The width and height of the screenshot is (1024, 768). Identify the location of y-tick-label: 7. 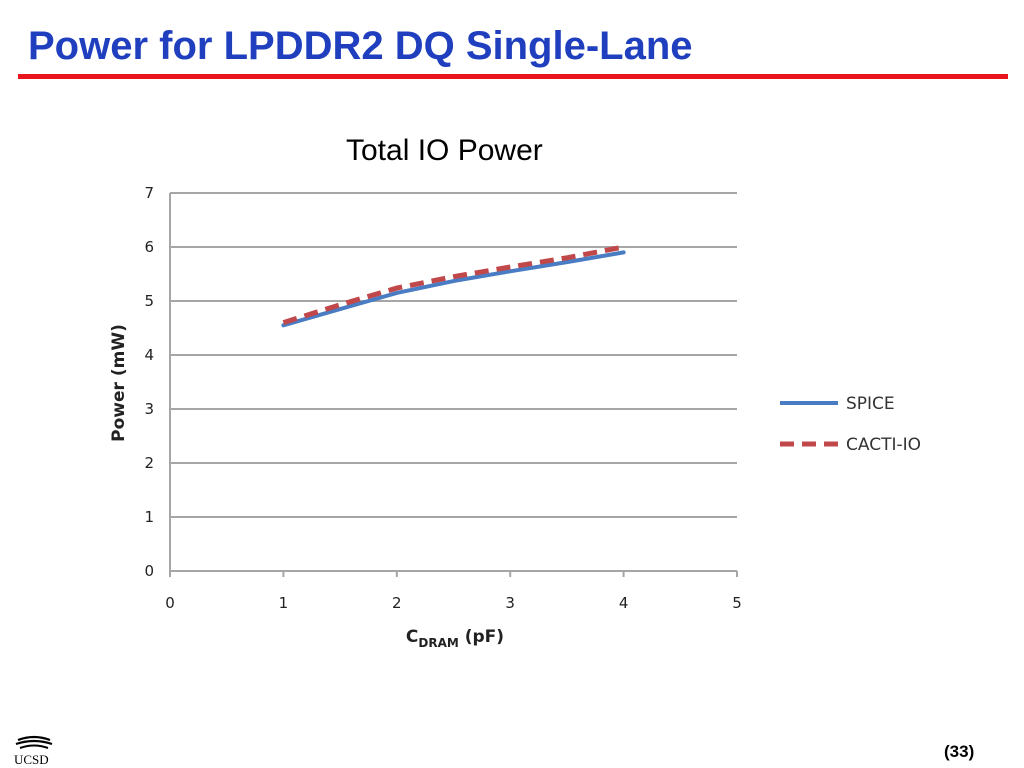
(149, 193).